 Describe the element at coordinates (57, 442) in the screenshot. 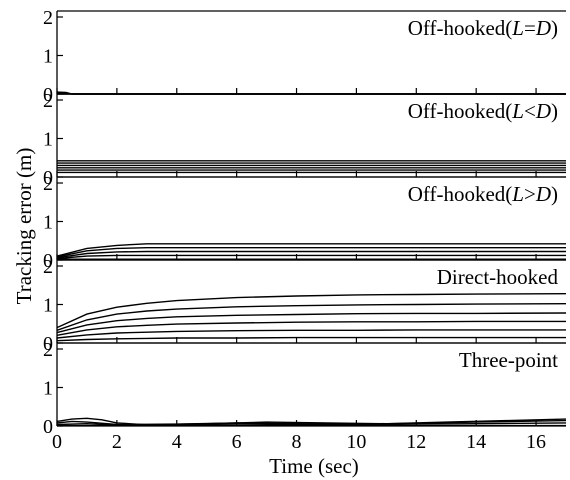

I see `x-tick-label: 0` at that location.